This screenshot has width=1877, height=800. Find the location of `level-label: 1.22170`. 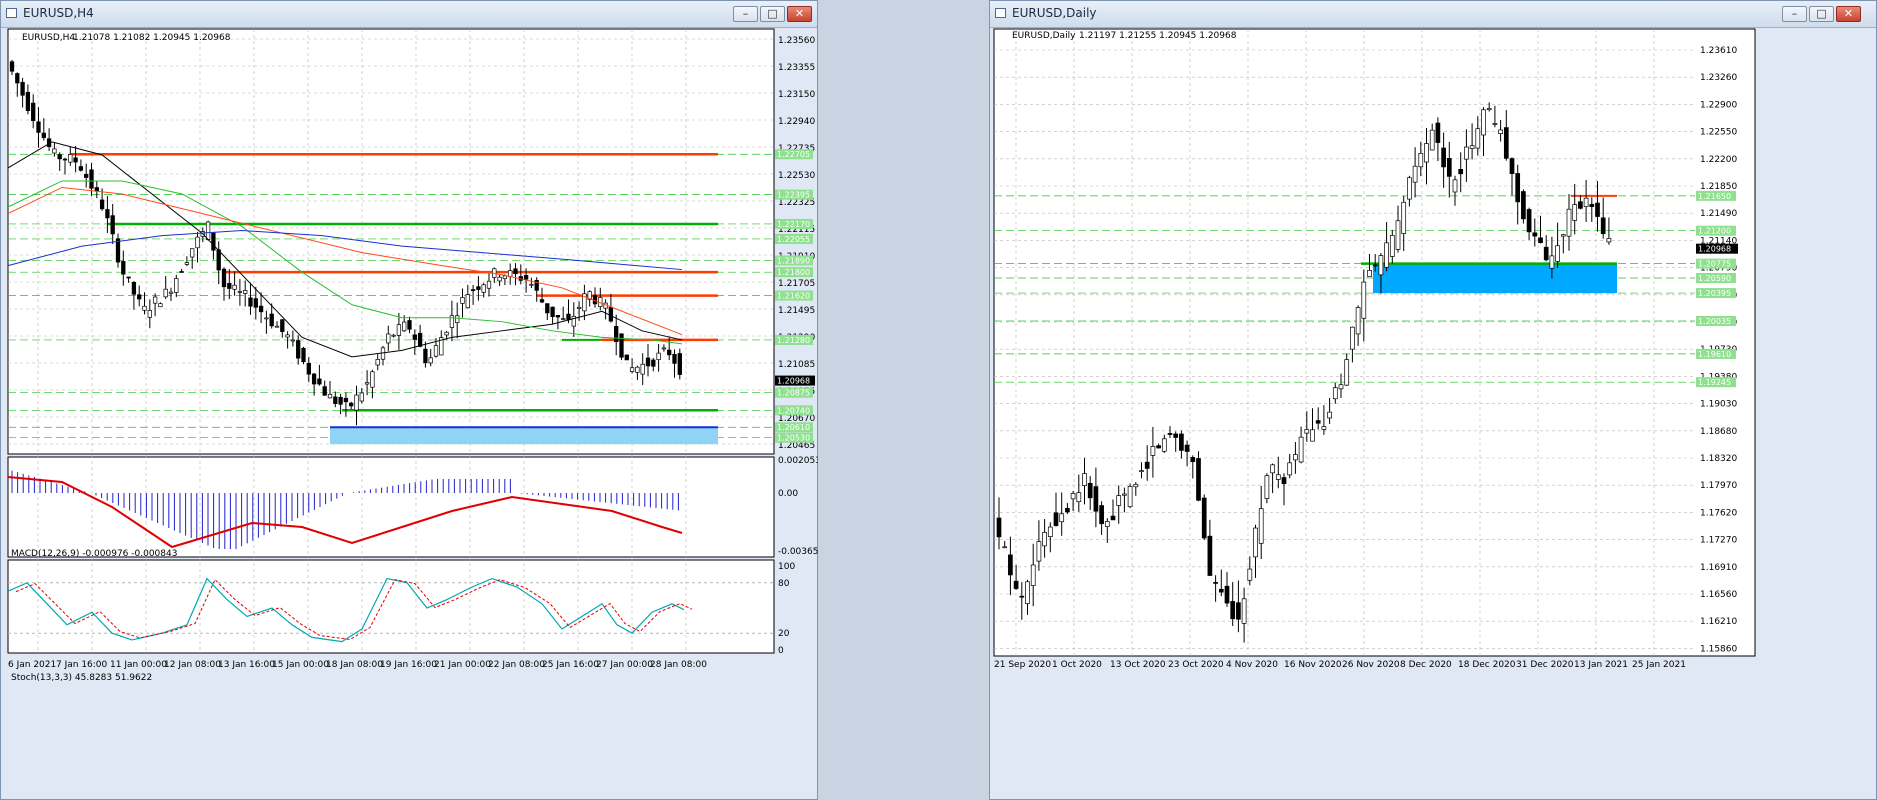

level-label: 1.22170 is located at coordinates (793, 224).